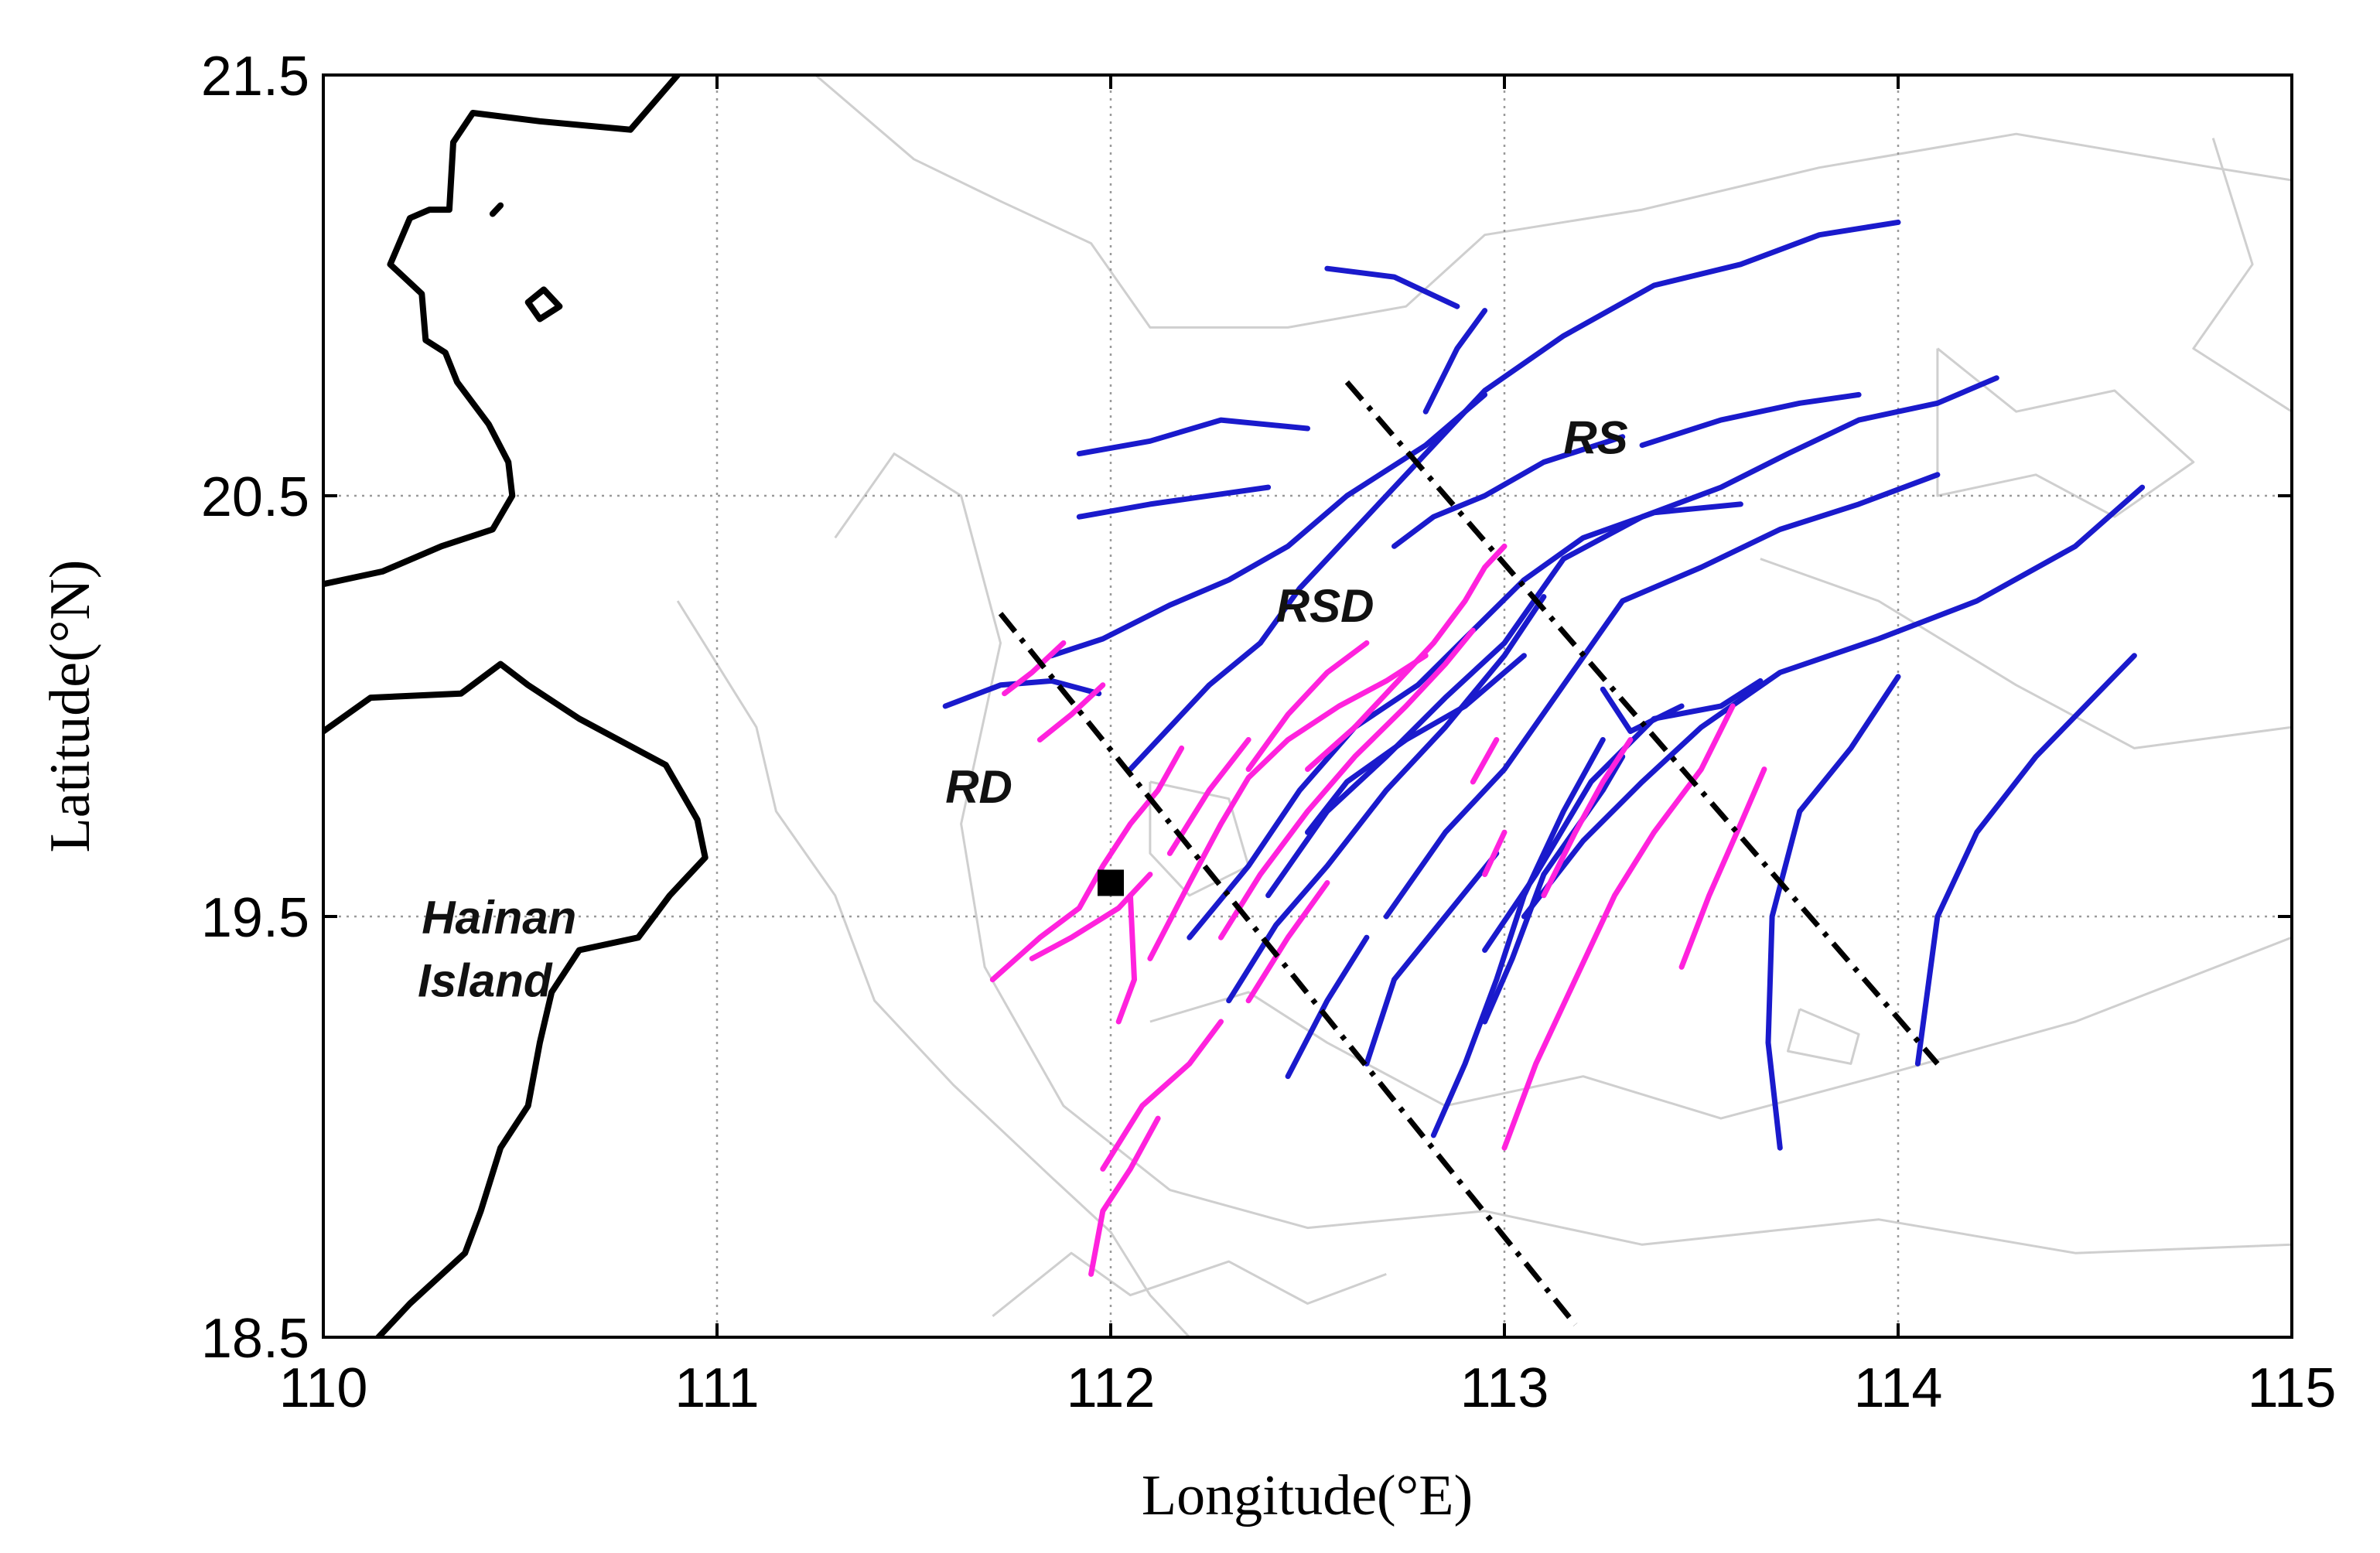 This screenshot has width=2380, height=1553. I want to click on map-label-rs: RS, so click(1595, 438).